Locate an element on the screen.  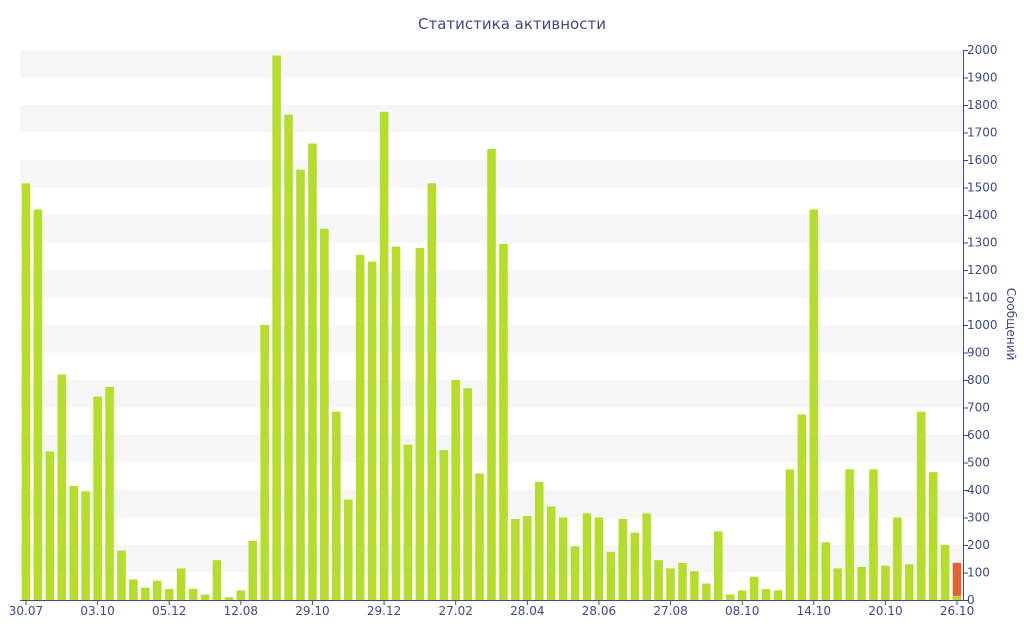
y-tick-label: 700 is located at coordinates (978, 408).